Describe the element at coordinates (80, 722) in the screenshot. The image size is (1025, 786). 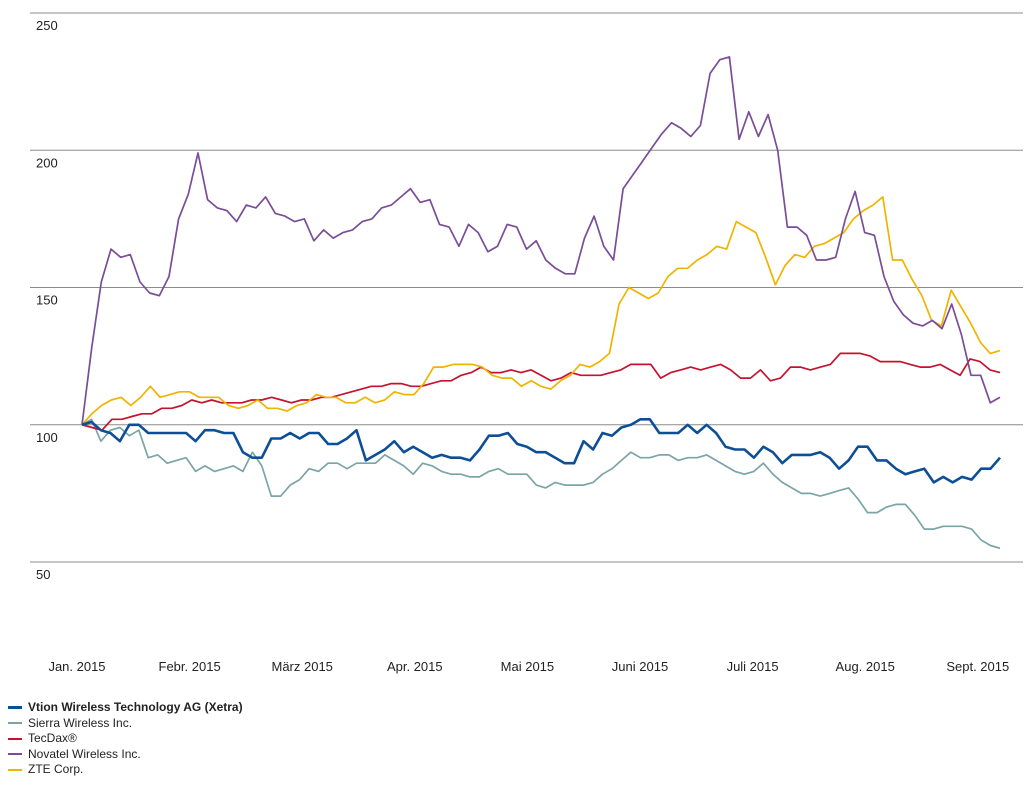
I see `legend-label: Sierra Wireless Inc.` at that location.